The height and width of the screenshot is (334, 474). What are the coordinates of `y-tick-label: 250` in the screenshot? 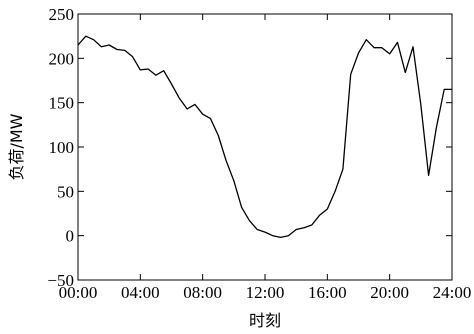 It's located at (62, 14).